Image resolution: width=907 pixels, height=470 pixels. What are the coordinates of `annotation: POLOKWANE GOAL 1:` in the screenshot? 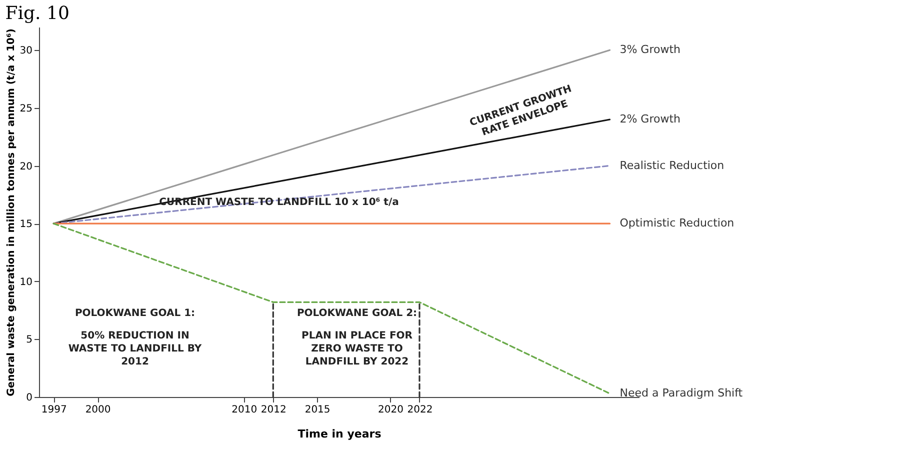 It's located at (135, 314).